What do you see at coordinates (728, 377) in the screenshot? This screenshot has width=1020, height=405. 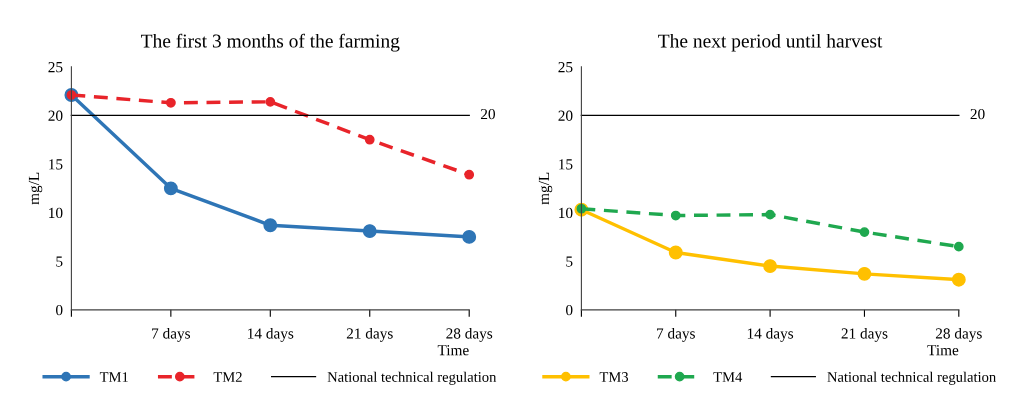 I see `legend-label: TM4` at bounding box center [728, 377].